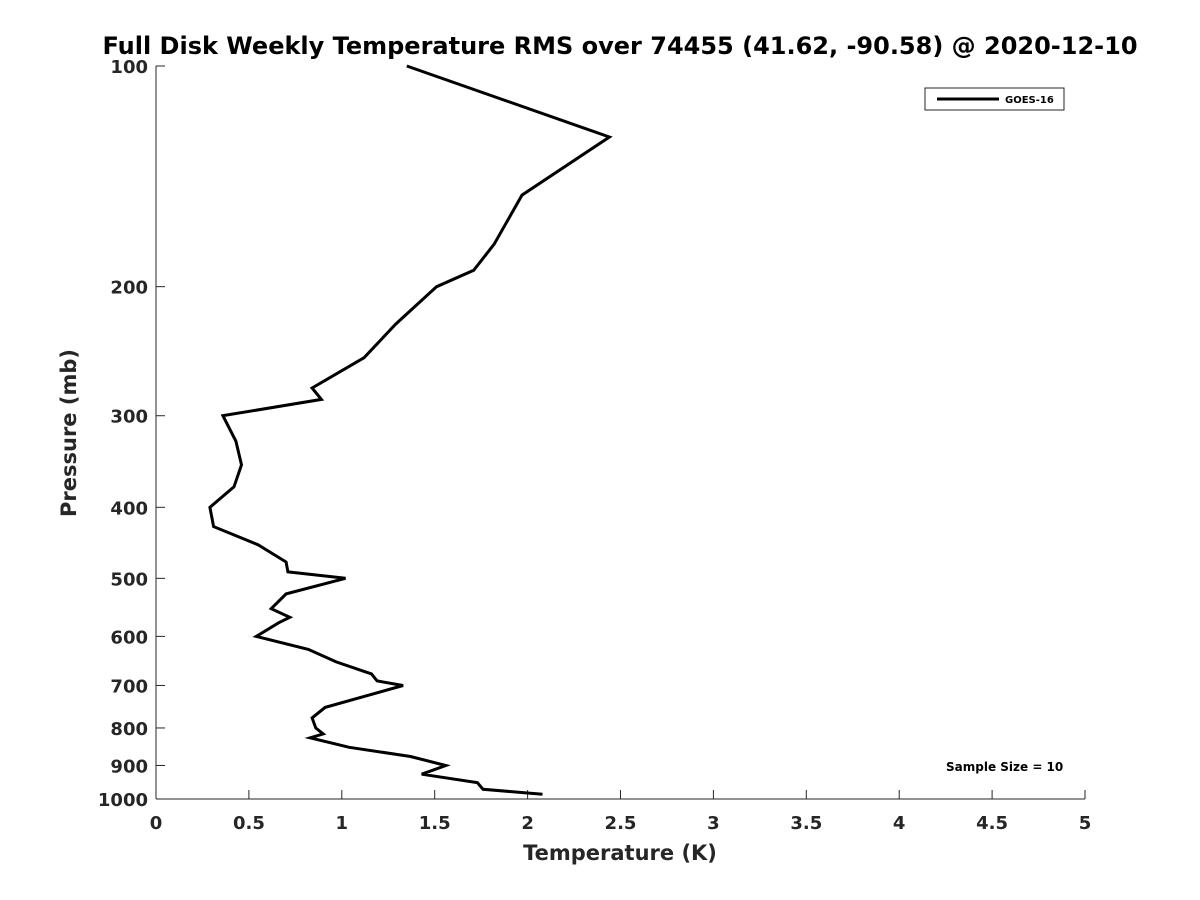  Describe the element at coordinates (1029, 100) in the screenshot. I see `legend-entry-goes-16: GOES-16` at that location.